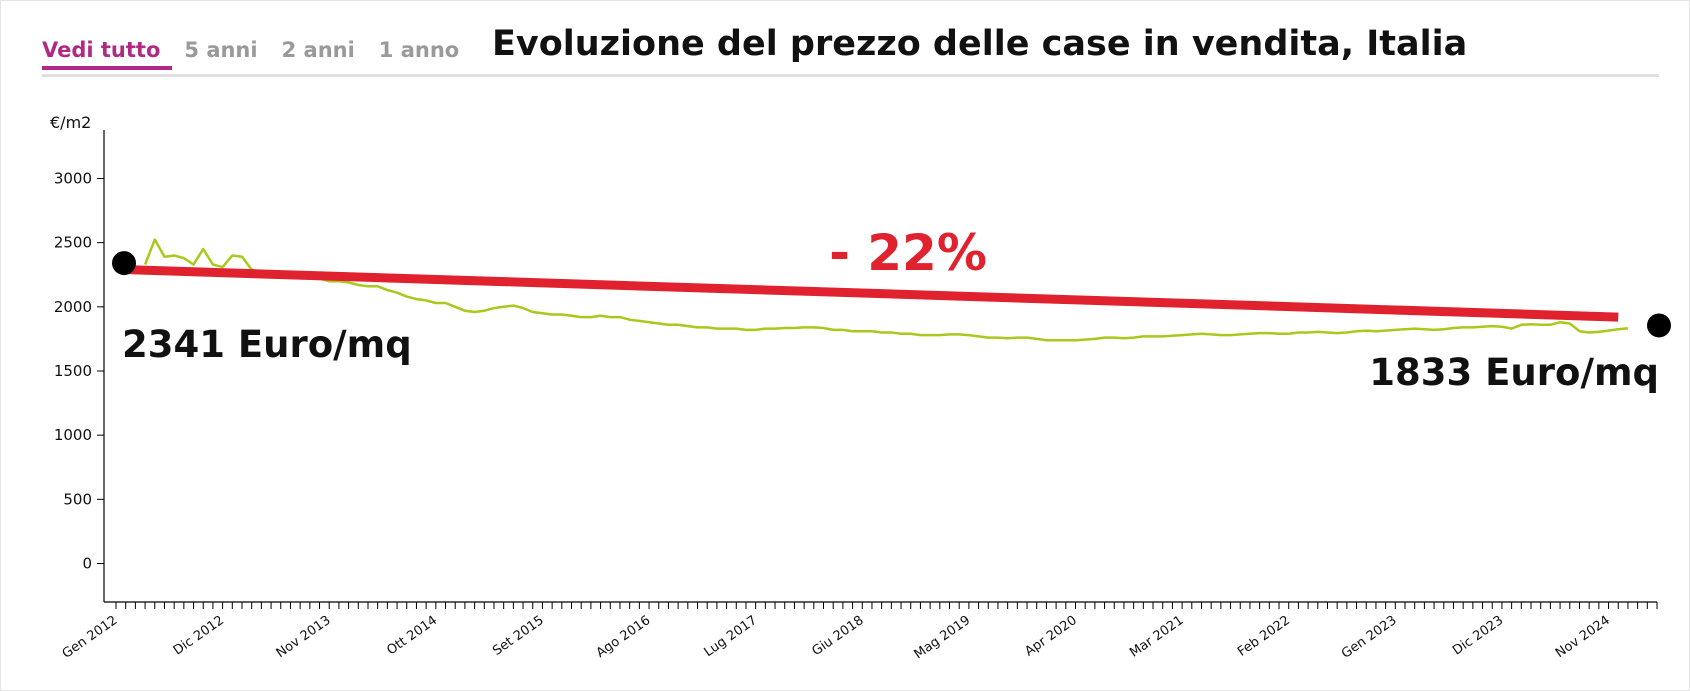 The width and height of the screenshot is (1690, 691). Describe the element at coordinates (1156, 637) in the screenshot. I see `x-tick-label: Mar 2021` at that location.